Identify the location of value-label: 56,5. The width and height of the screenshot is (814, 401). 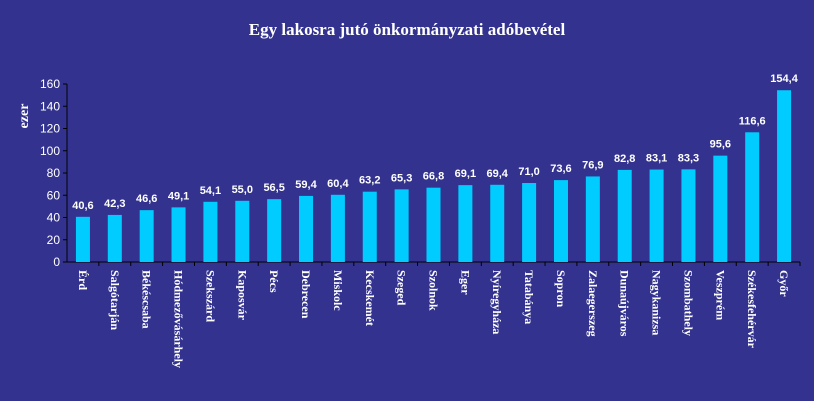
(273, 188).